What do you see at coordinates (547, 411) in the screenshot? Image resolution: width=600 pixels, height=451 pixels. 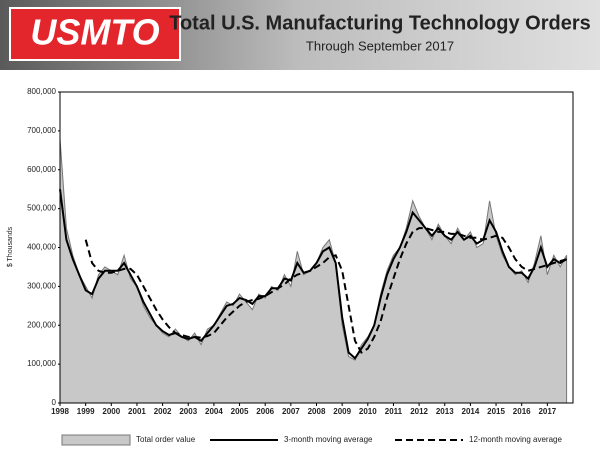 I see `x-tick-label: 2017` at bounding box center [547, 411].